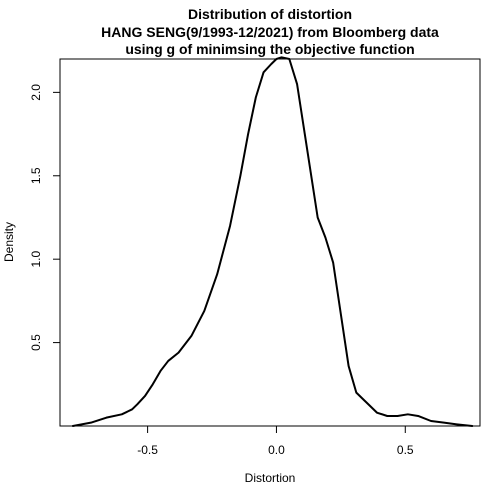 The width and height of the screenshot is (500, 500). What do you see at coordinates (36, 175) in the screenshot?
I see `y-tick-label: 1.5` at bounding box center [36, 175].